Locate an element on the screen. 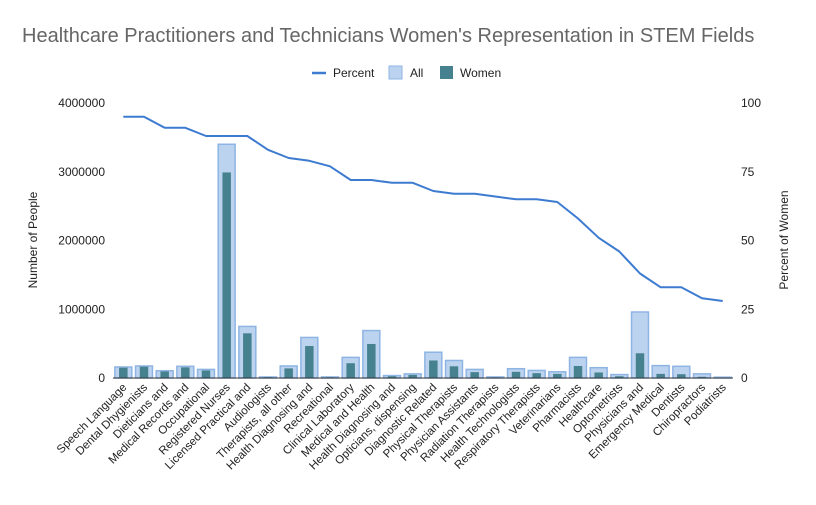 The image size is (816, 505). y-axis-title: Number of People is located at coordinates (33, 239).